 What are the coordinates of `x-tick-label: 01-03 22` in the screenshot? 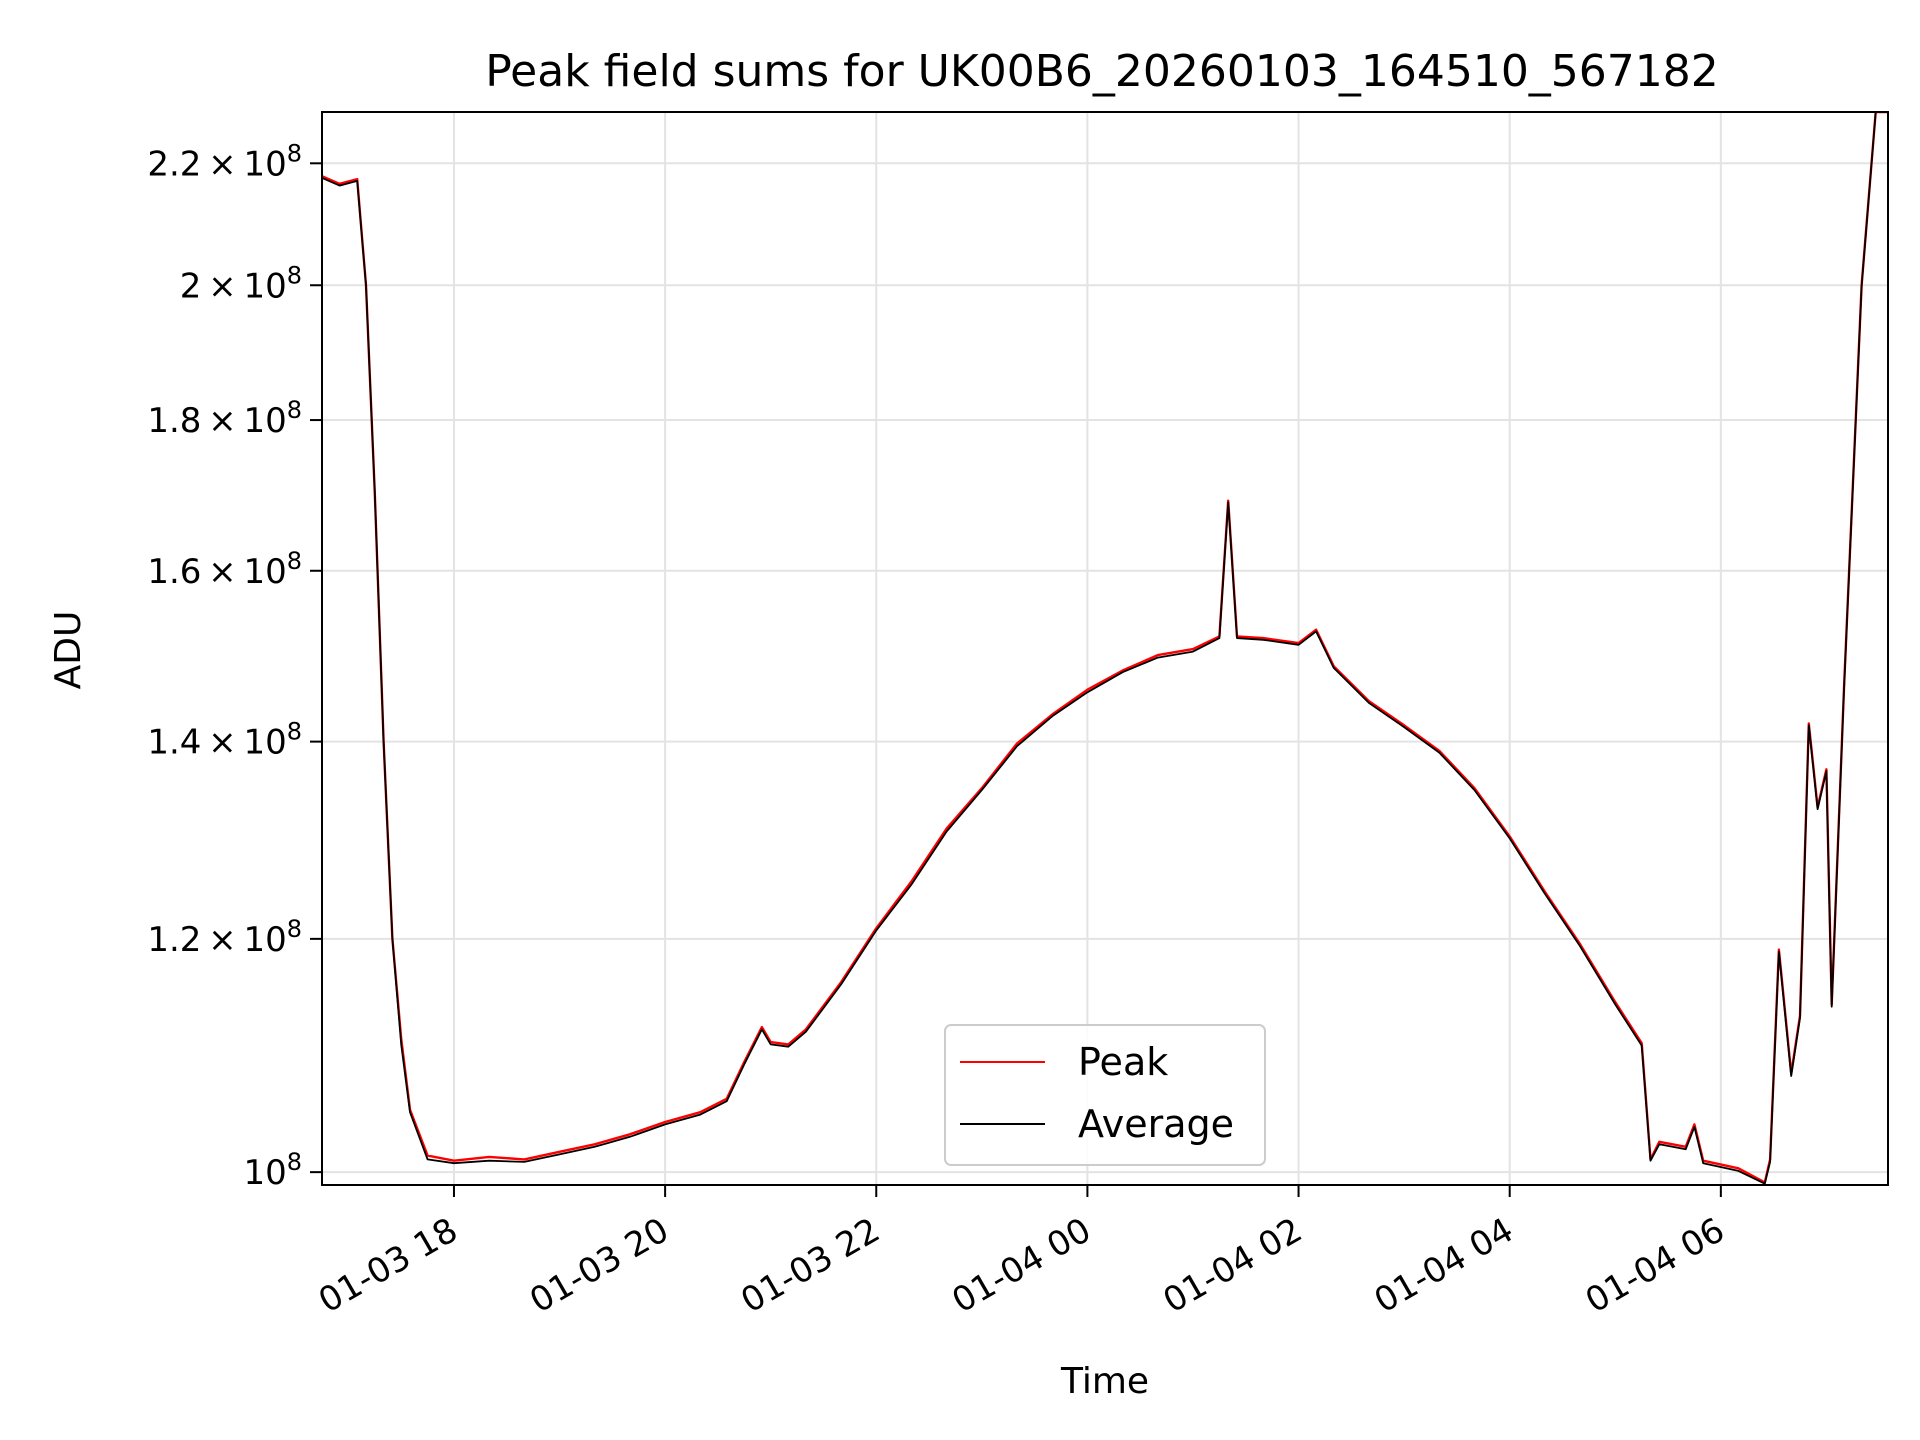 It's located at (810, 1265).